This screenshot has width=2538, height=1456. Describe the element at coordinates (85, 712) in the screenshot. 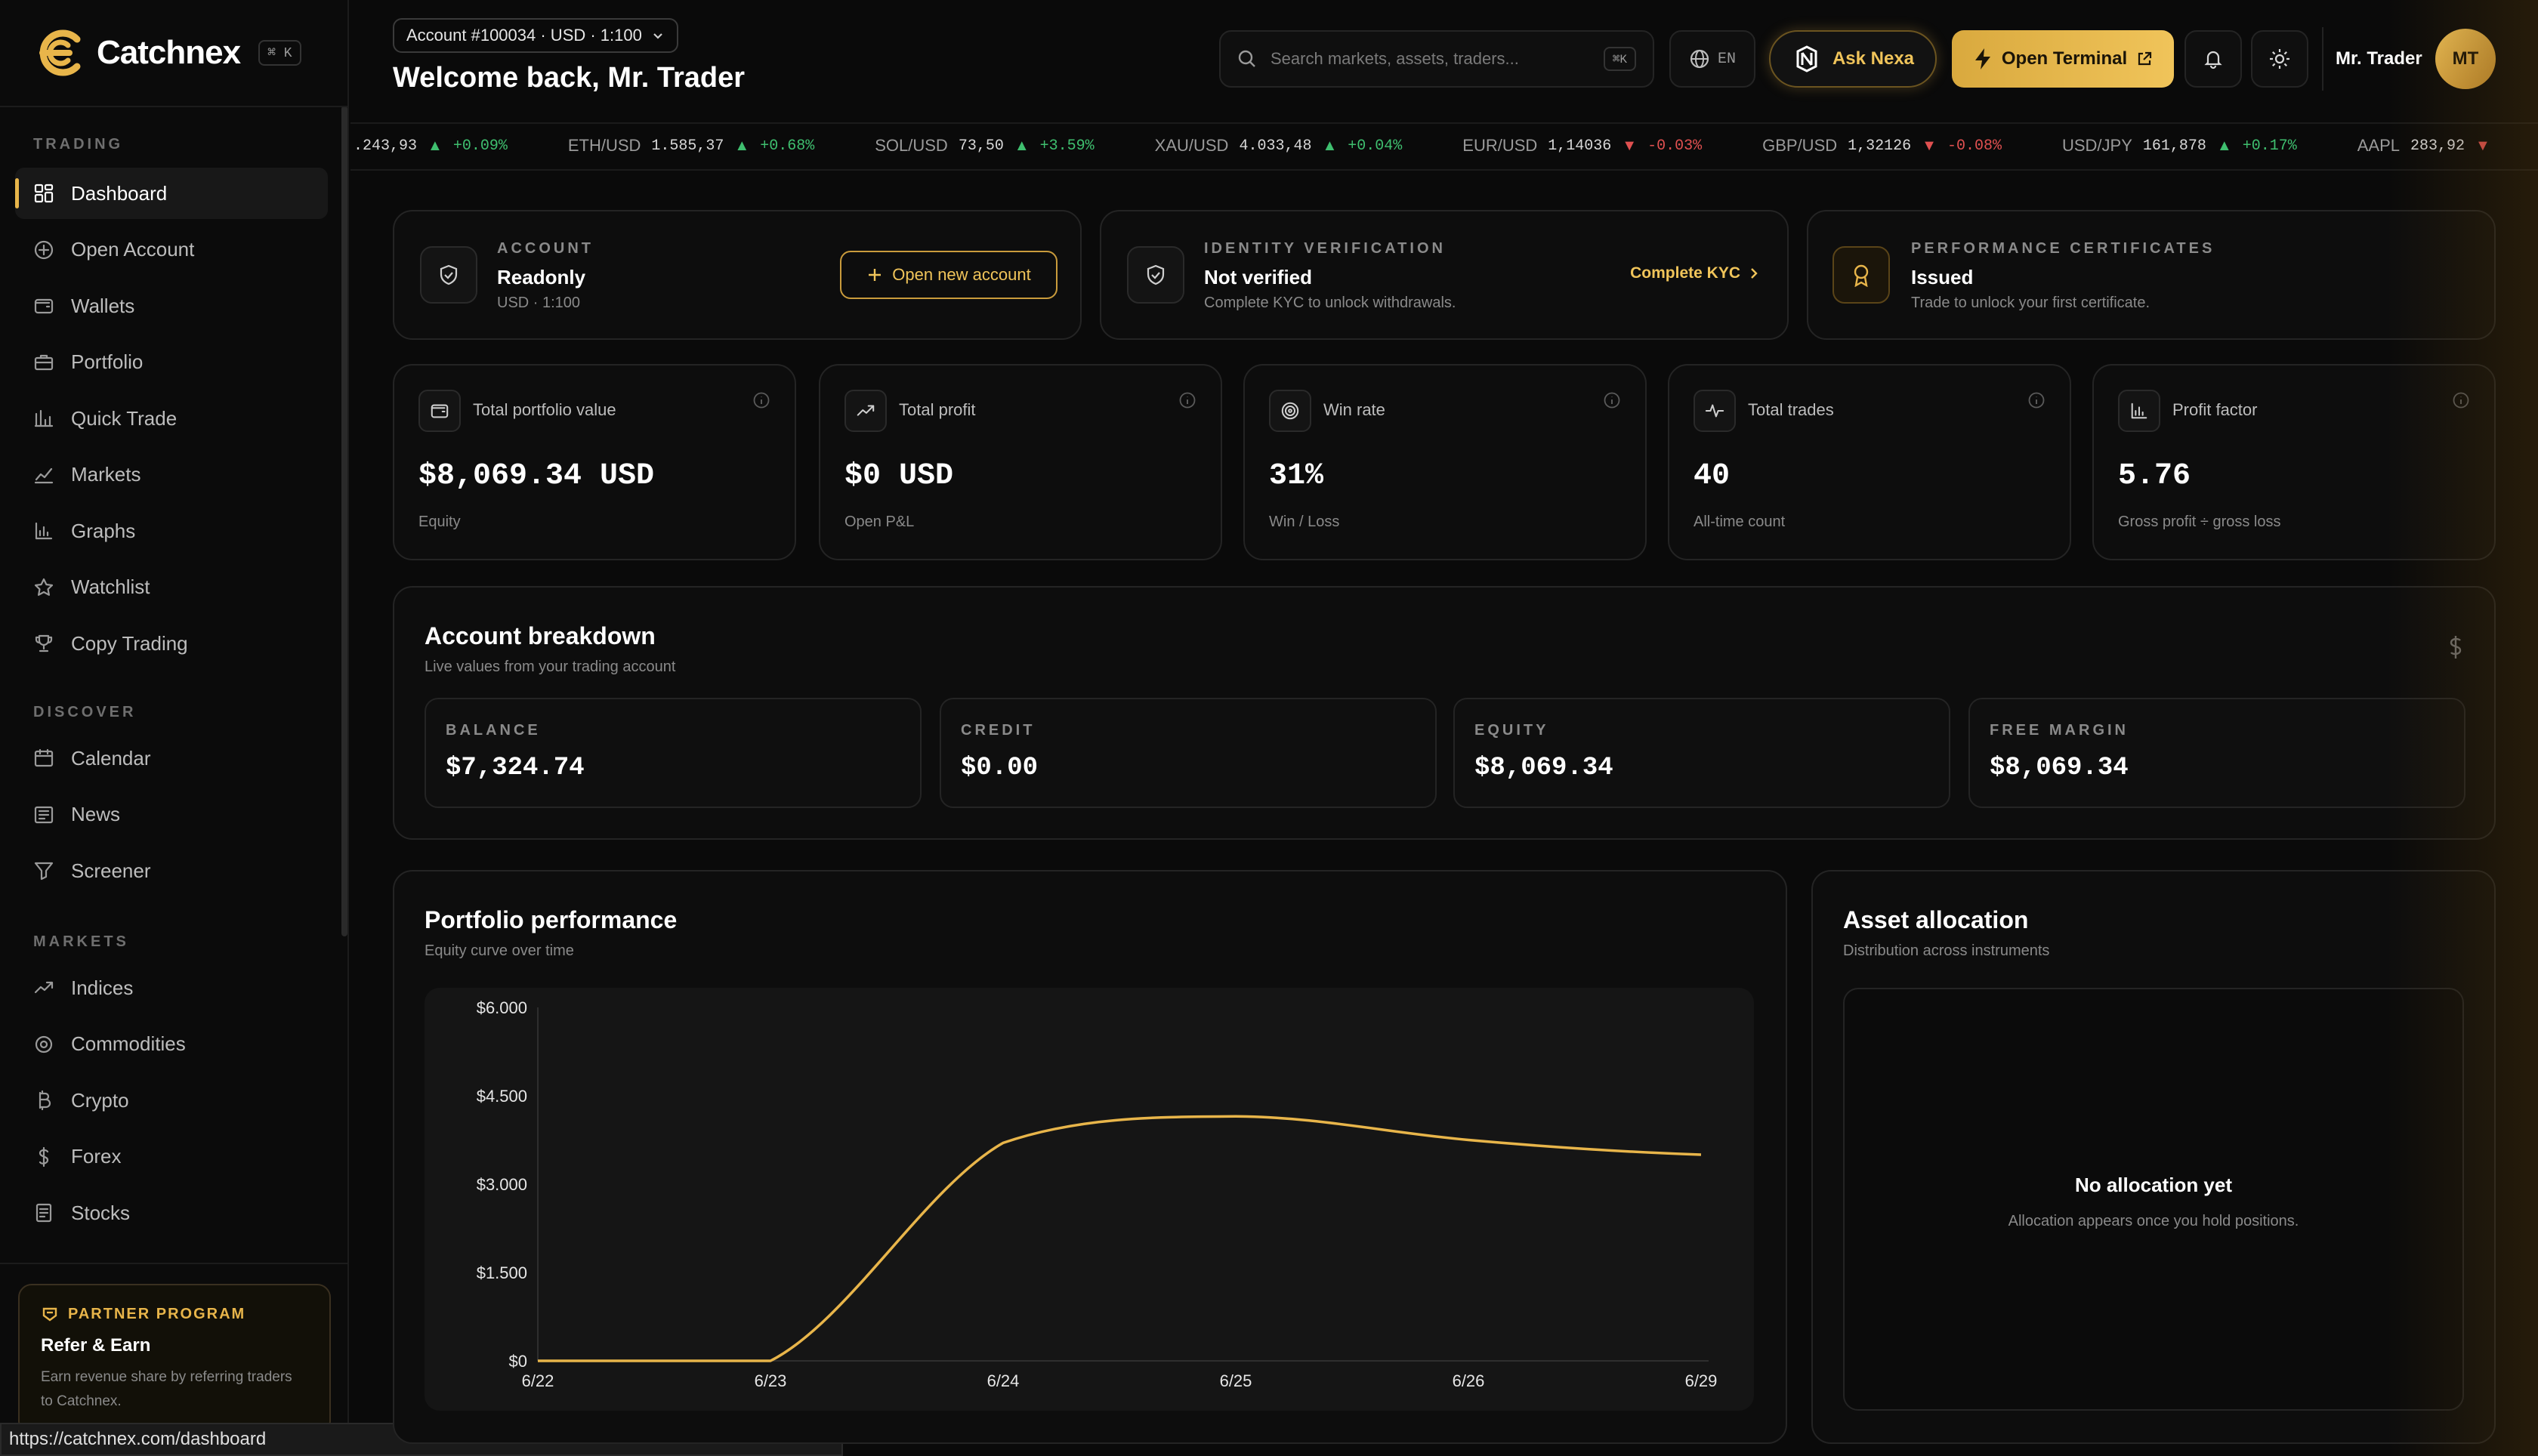

I see `section-discover: DISCOVER` at that location.